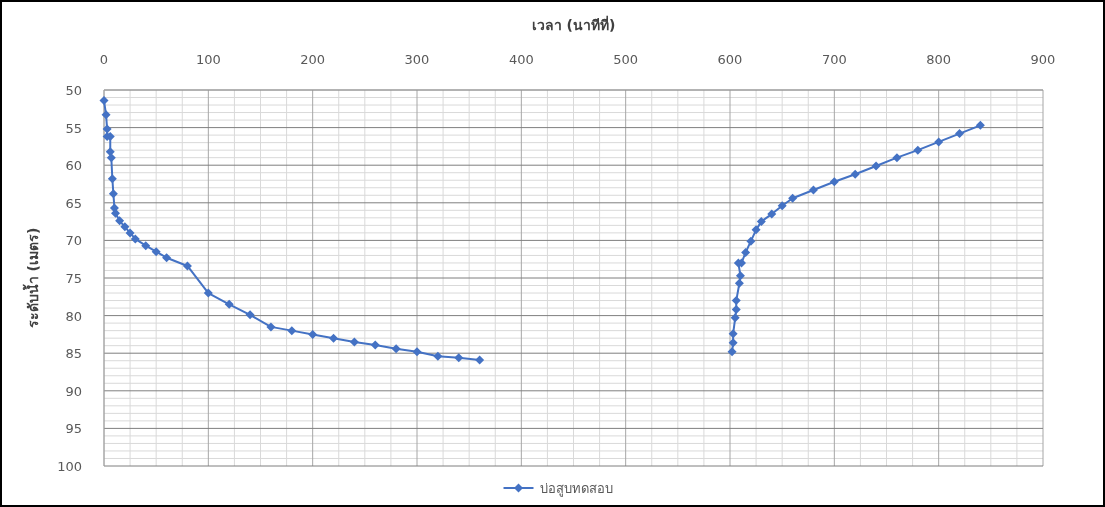 The width and height of the screenshot is (1105, 507). Describe the element at coordinates (208, 59) in the screenshot. I see `x-tick-label: 100` at that location.